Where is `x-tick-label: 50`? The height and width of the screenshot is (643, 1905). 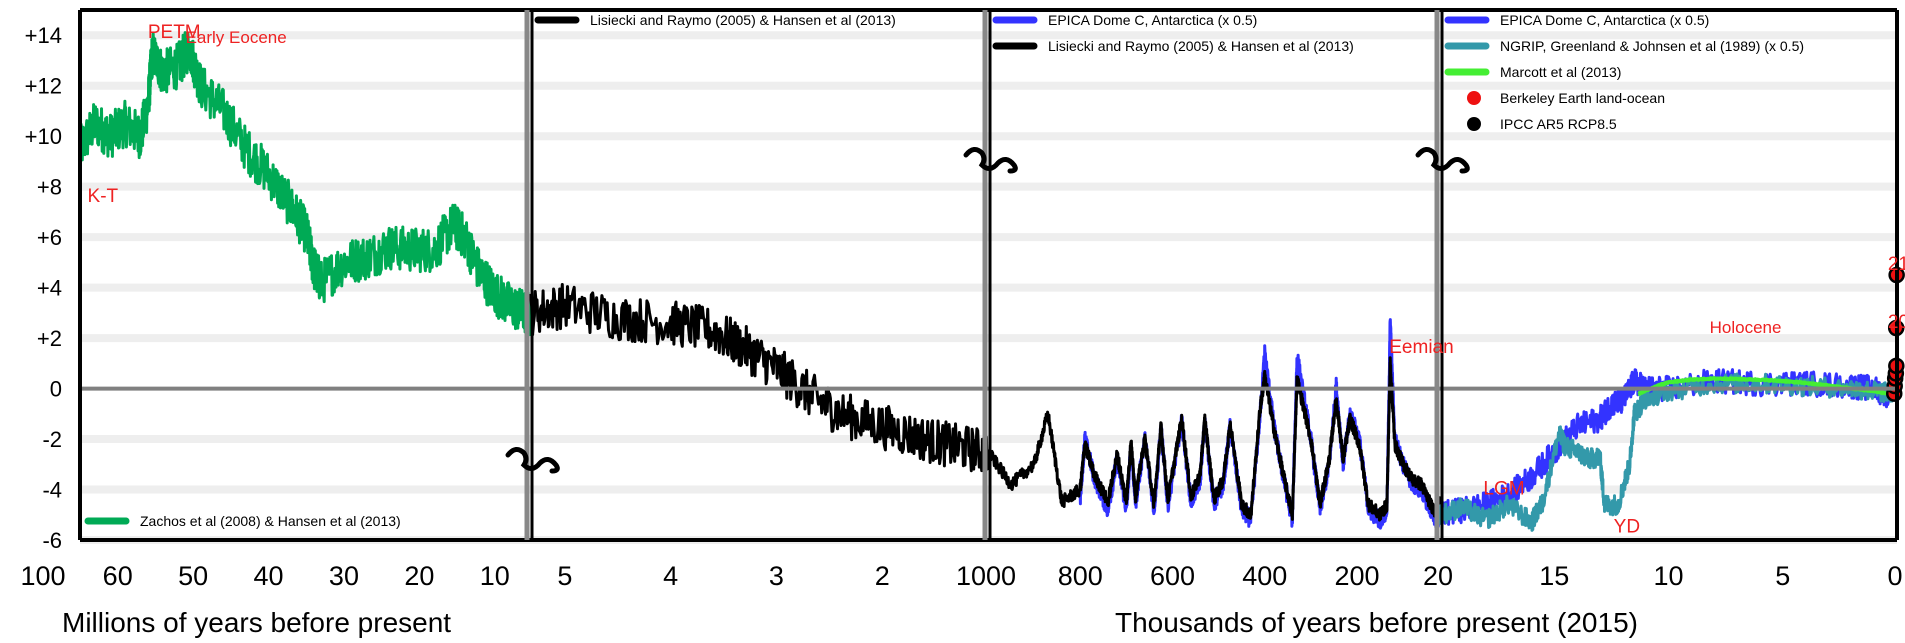 x-tick-label: 50 is located at coordinates (193, 576).